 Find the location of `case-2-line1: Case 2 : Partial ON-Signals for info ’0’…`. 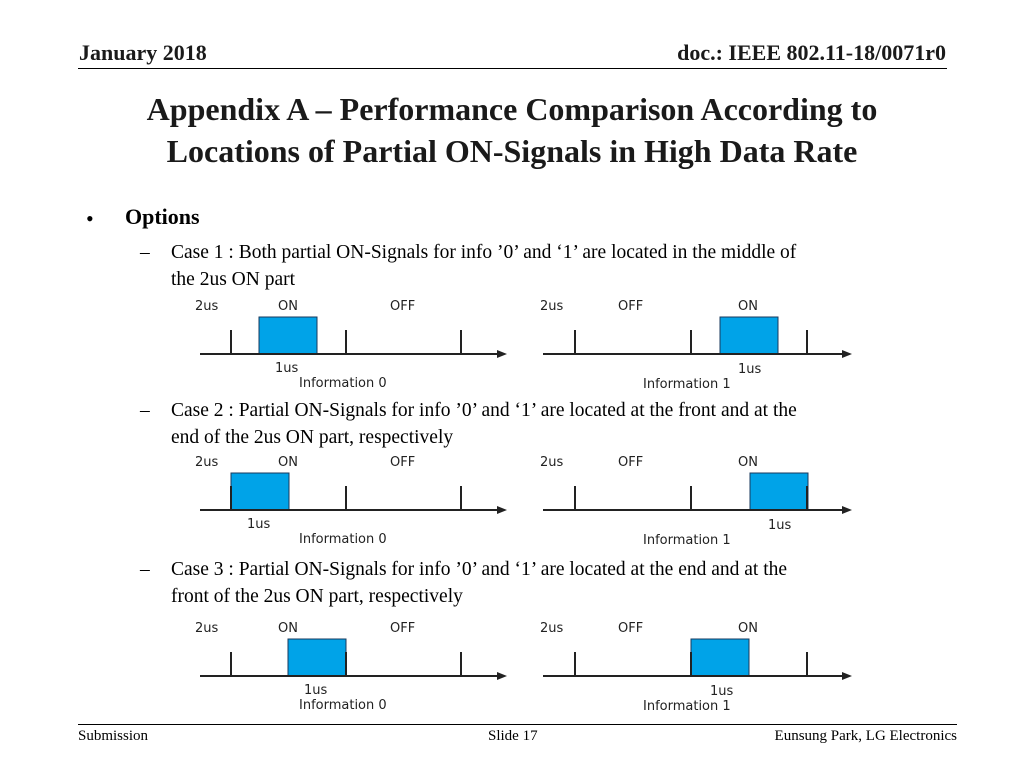

case-2-line1: Case 2 : Partial ON-Signals for info ’0’… is located at coordinates (484, 410).